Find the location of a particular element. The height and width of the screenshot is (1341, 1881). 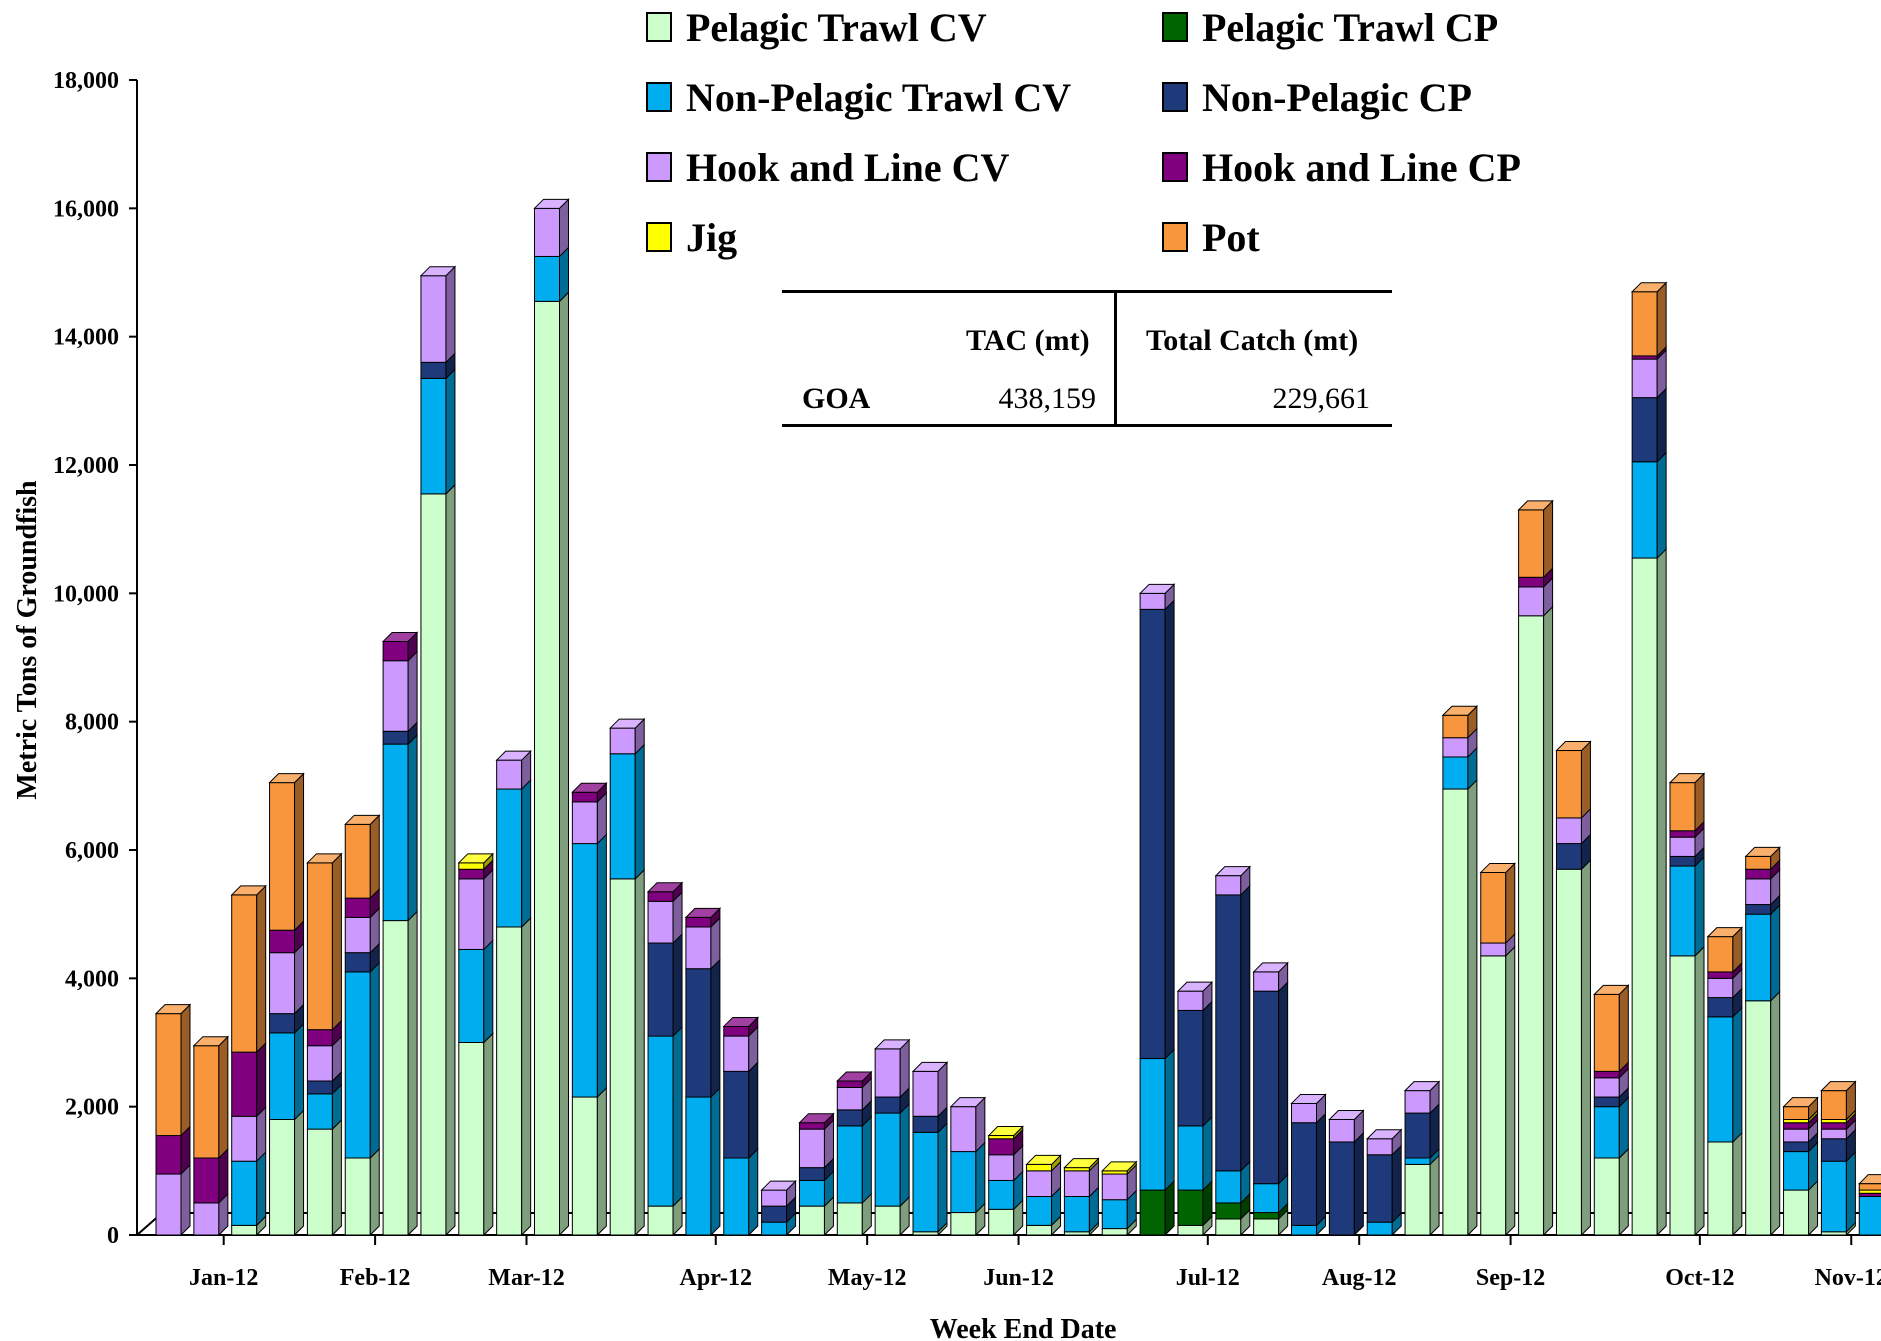

y-tick-label: 6,000 is located at coordinates (92, 851).